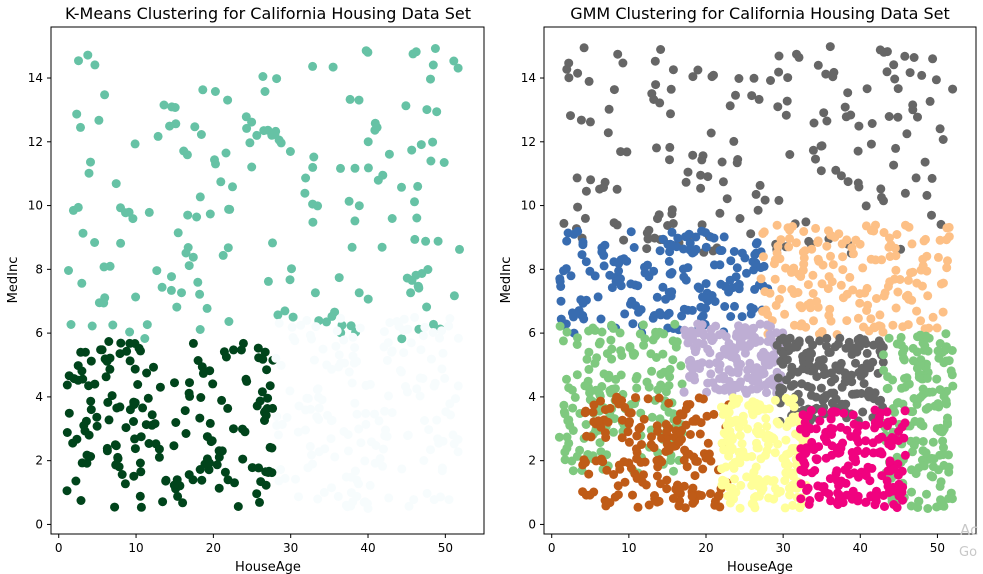 The width and height of the screenshot is (983, 574). Describe the element at coordinates (969, 530) in the screenshot. I see `watermark-line1: Ac` at that location.